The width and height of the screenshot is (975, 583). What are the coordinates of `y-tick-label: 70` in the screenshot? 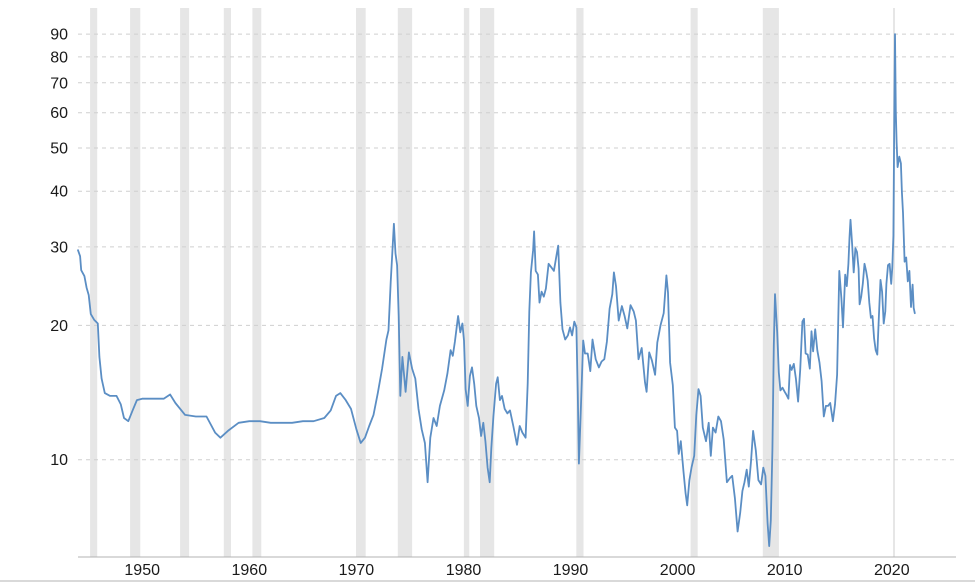 It's located at (59, 83).